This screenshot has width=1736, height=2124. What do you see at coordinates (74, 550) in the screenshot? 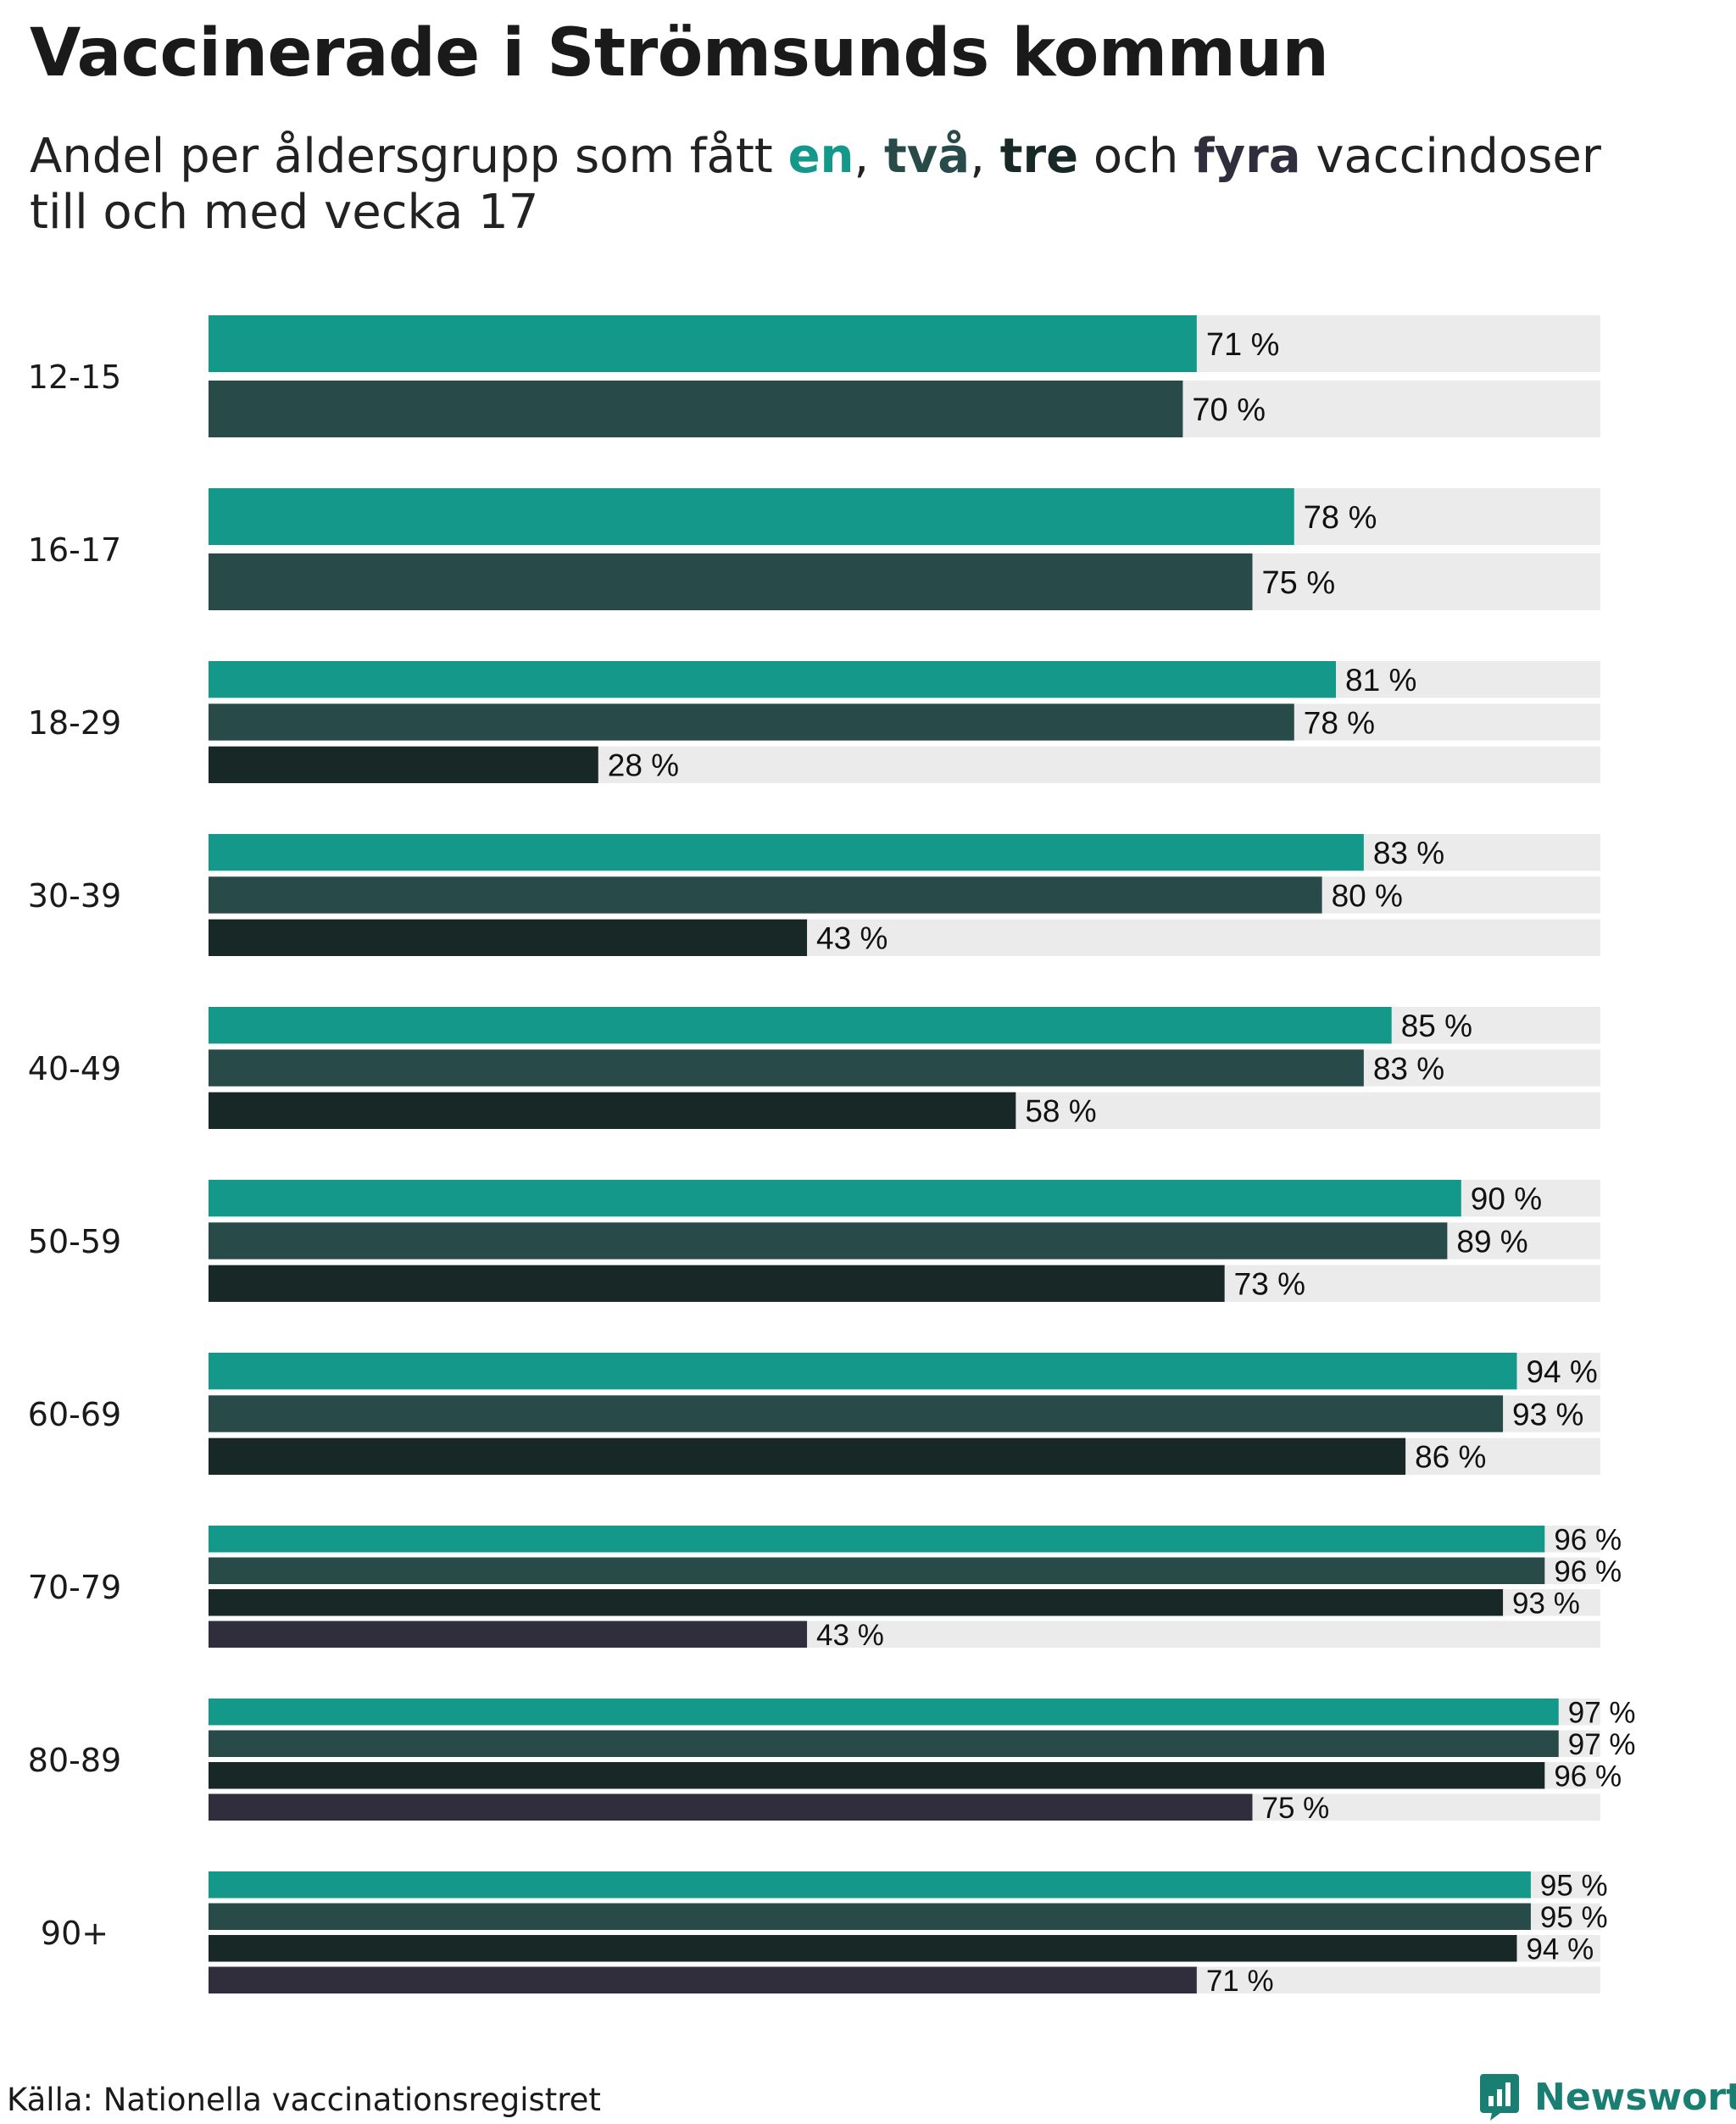
I see `category-label: 16-17` at bounding box center [74, 550].